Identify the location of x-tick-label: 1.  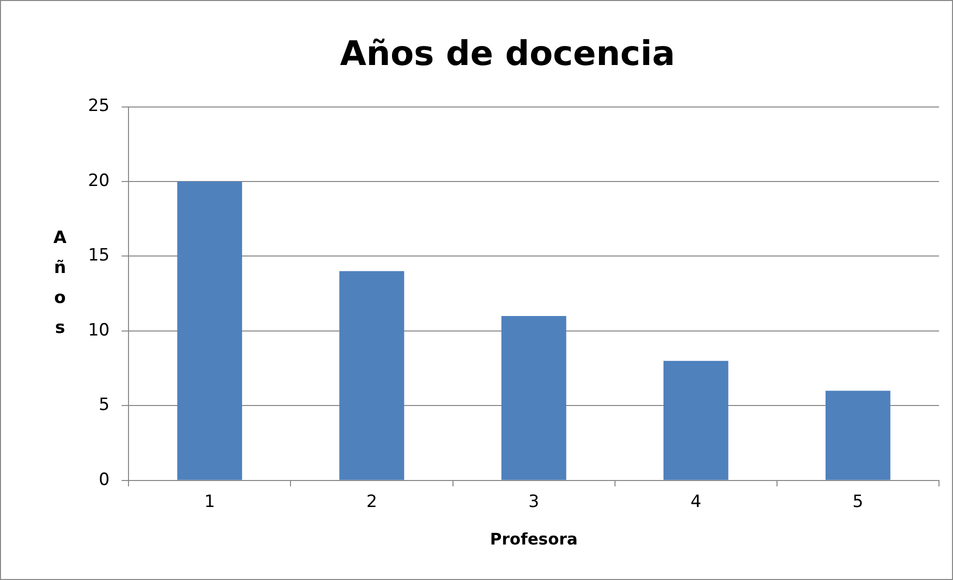
(210, 502).